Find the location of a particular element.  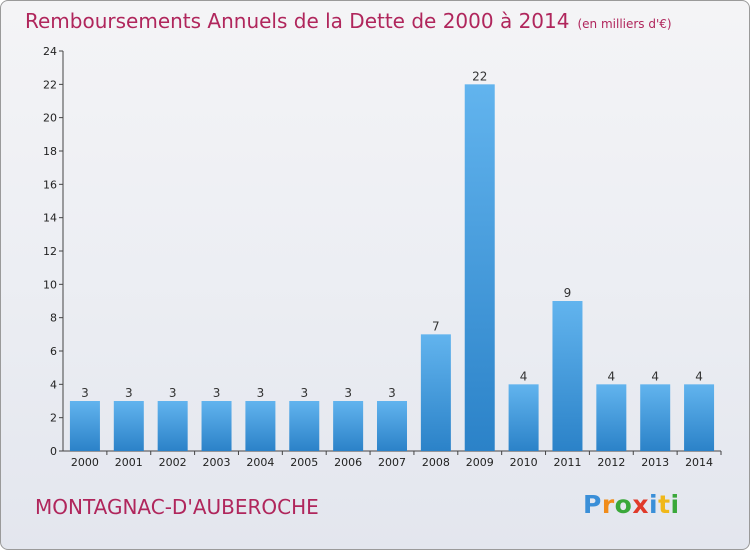

y-tick-label: 24 is located at coordinates (50, 51).